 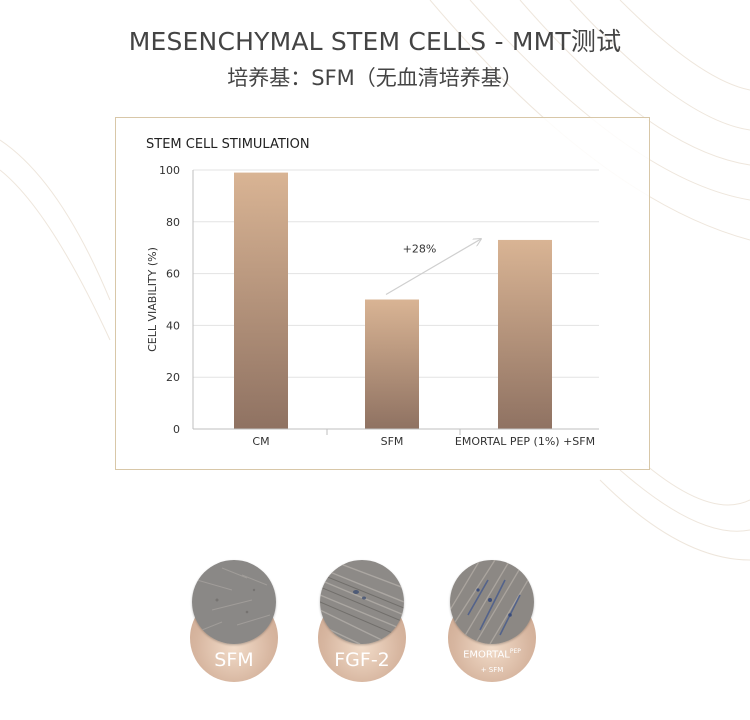 I want to click on y-tick-label: 80, so click(x=173, y=222).